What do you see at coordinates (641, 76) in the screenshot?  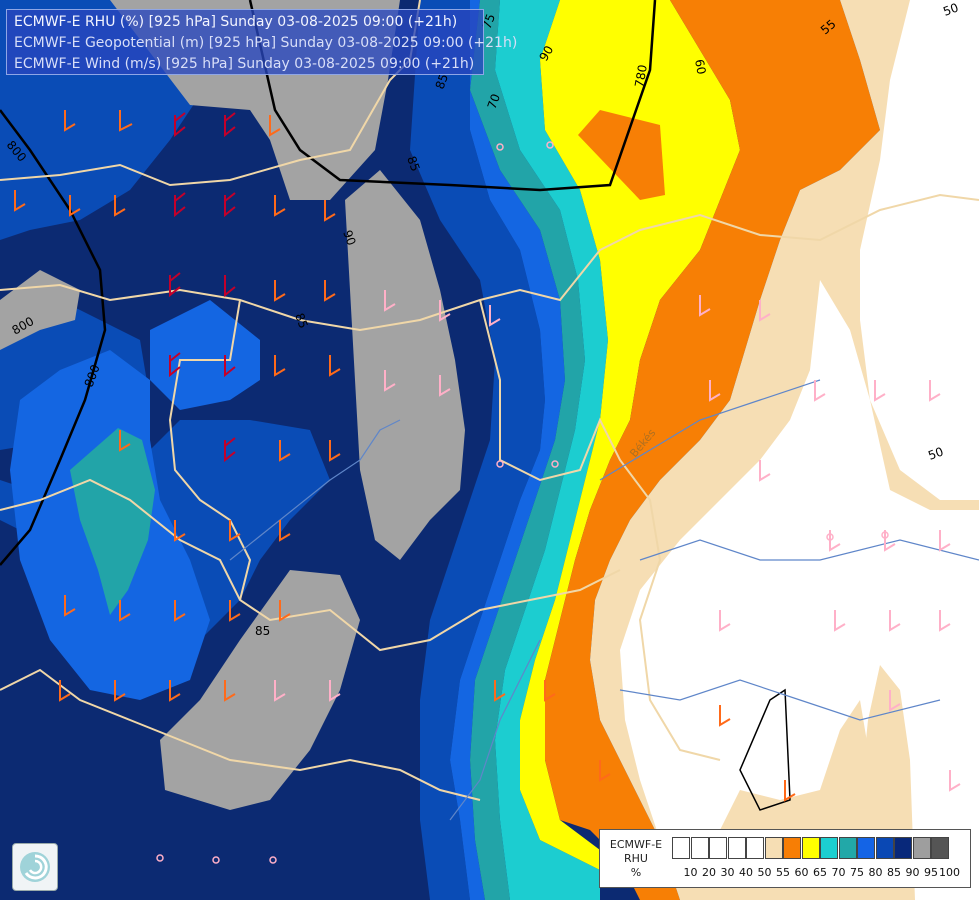 I see `geopotential-label: 780` at bounding box center [641, 76].